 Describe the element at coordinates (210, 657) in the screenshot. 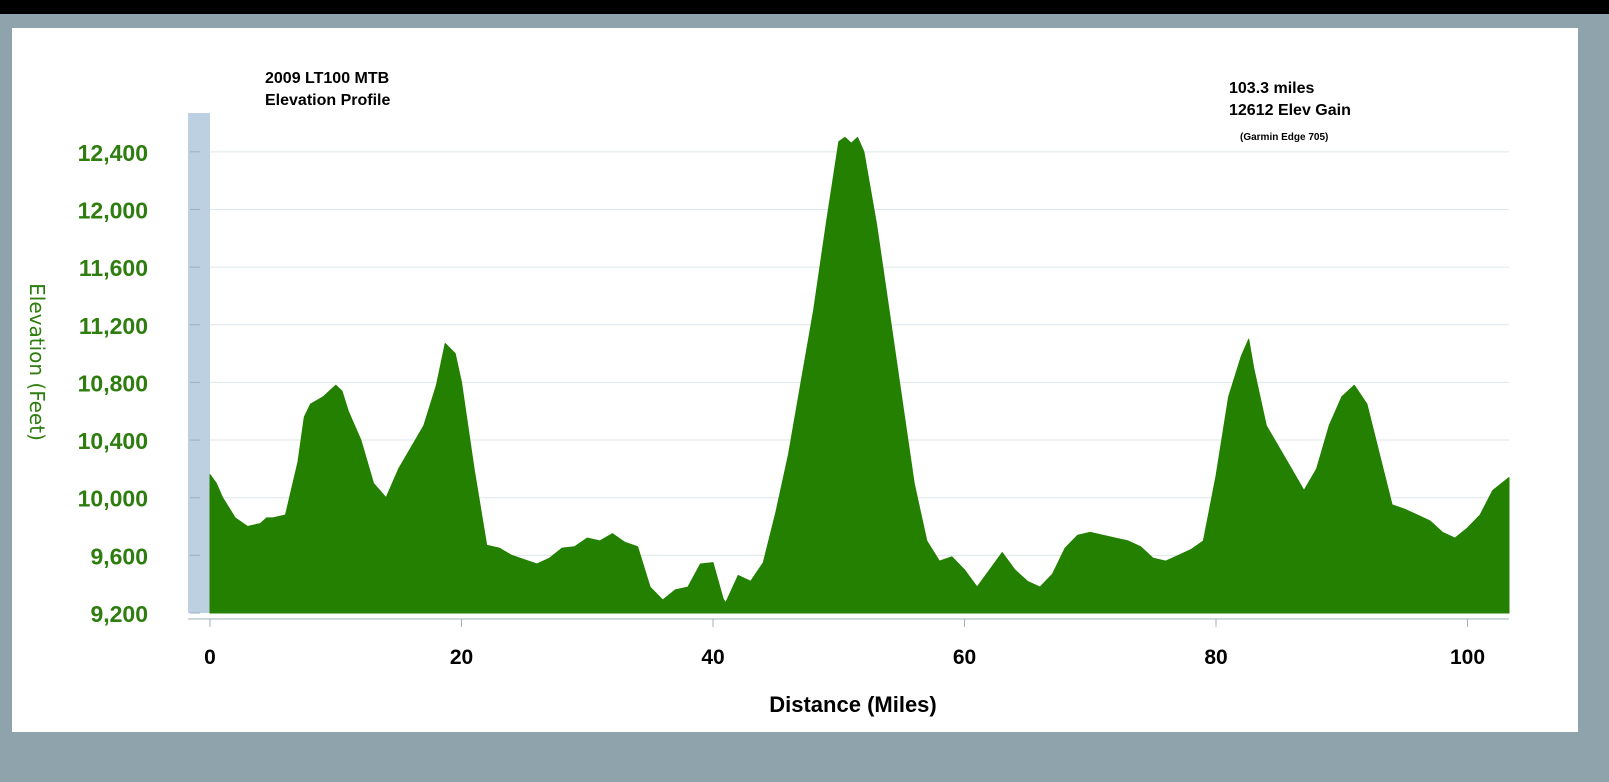

I see `x-tick-label: 0` at that location.